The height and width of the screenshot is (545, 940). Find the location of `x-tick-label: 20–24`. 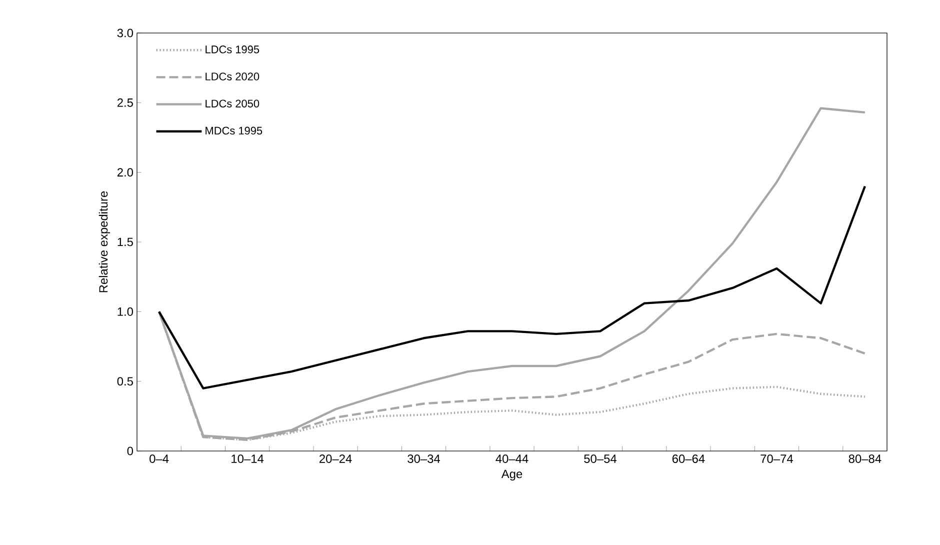

x-tick-label: 20–24 is located at coordinates (336, 458).